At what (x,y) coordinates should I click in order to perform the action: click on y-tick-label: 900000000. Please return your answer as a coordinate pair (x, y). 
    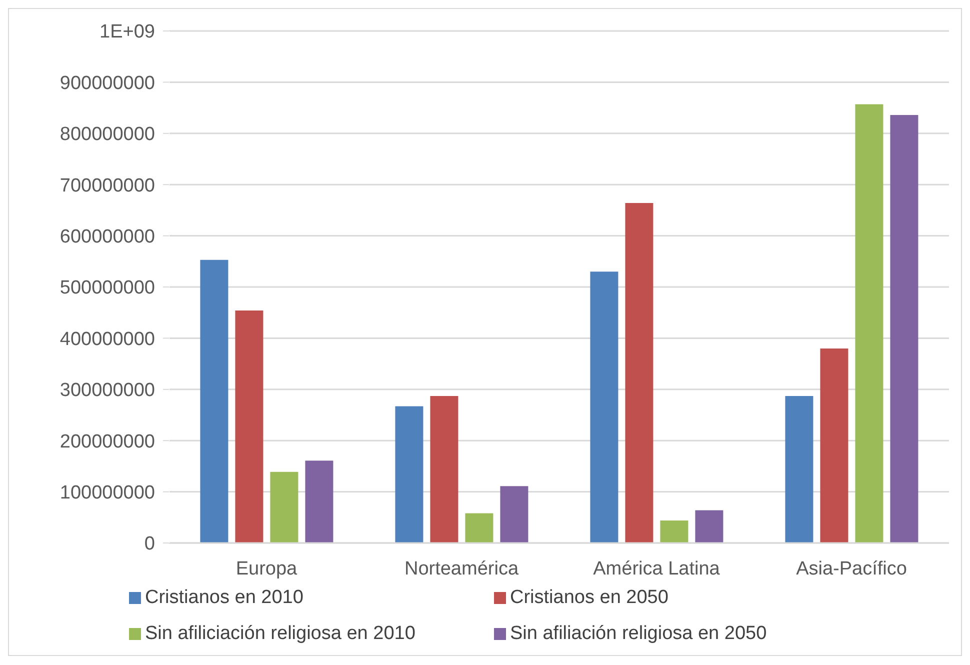
    Looking at the image, I should click on (107, 83).